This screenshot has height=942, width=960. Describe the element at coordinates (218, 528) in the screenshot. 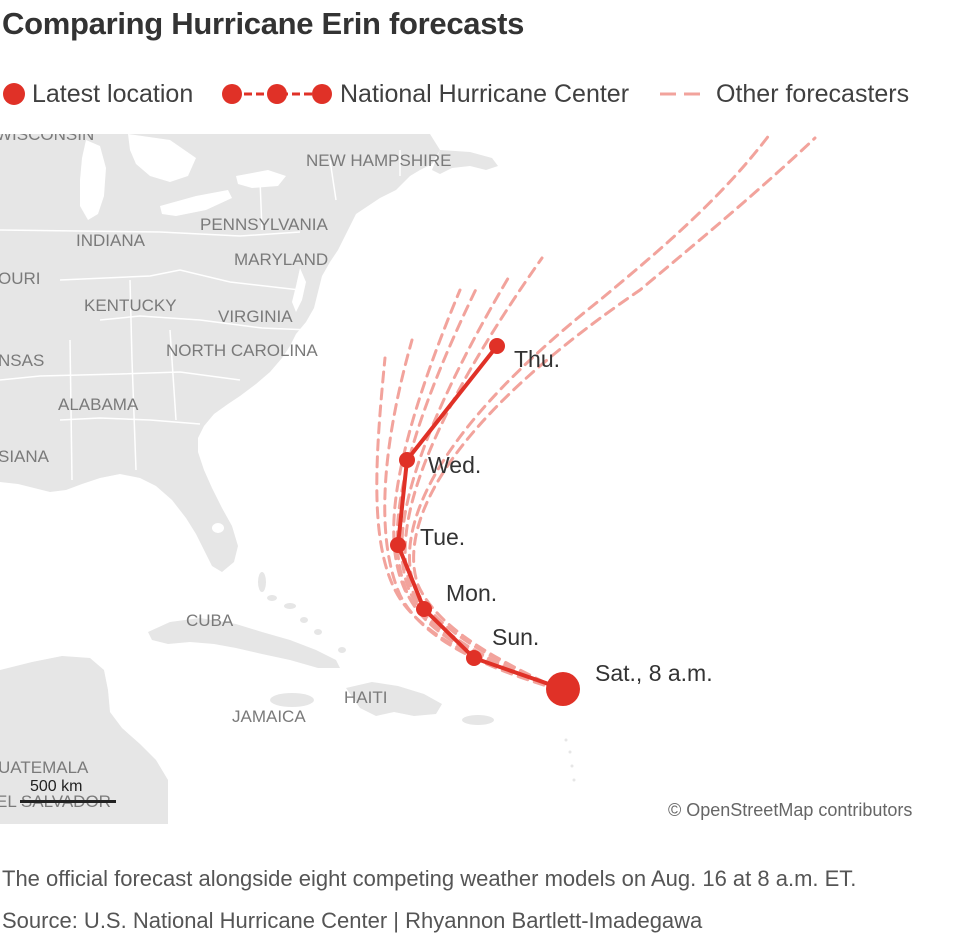

I see `lake-okeechobee` at that location.